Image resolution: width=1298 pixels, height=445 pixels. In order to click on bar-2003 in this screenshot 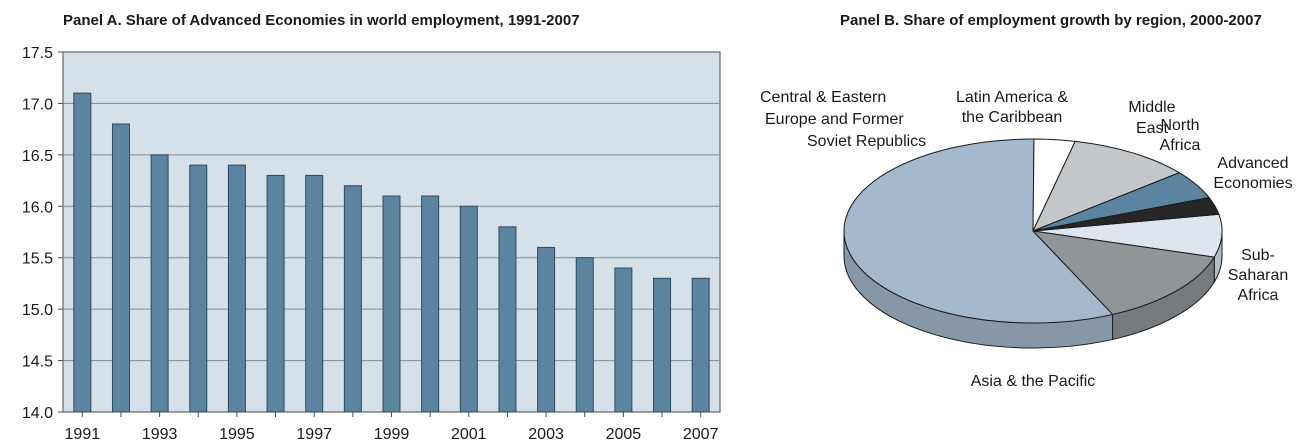, I will do `click(546, 329)`.